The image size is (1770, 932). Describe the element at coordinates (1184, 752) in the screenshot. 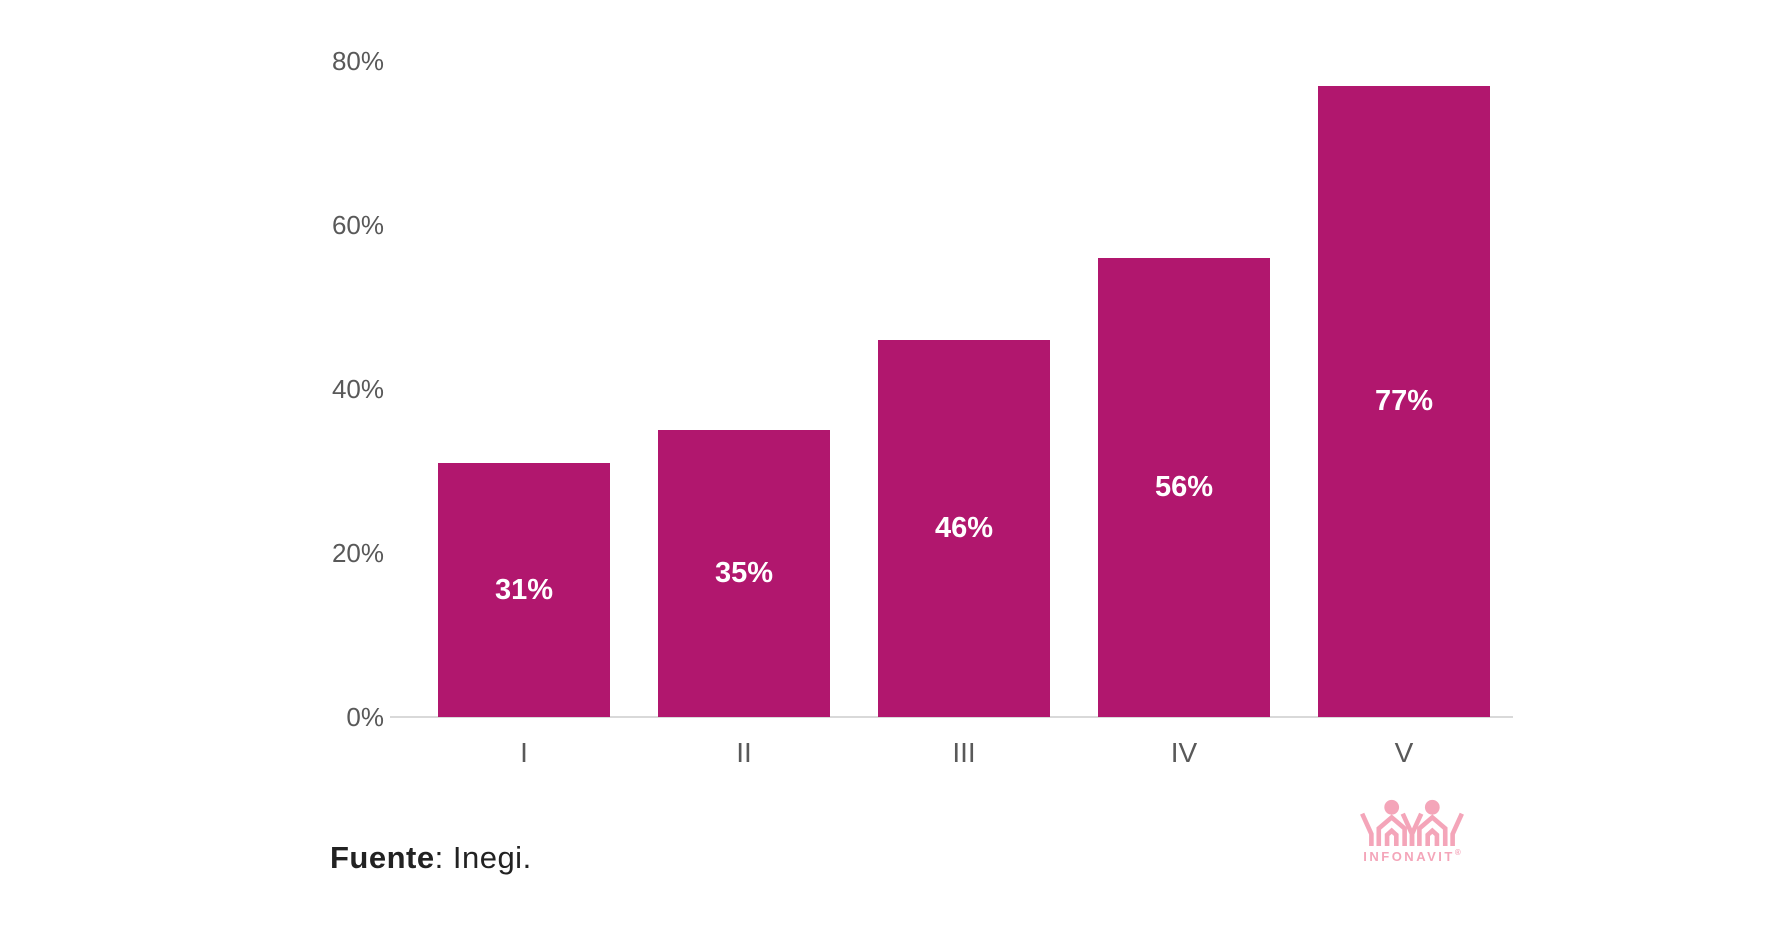

I see `x-tick-label-IV: IV` at that location.